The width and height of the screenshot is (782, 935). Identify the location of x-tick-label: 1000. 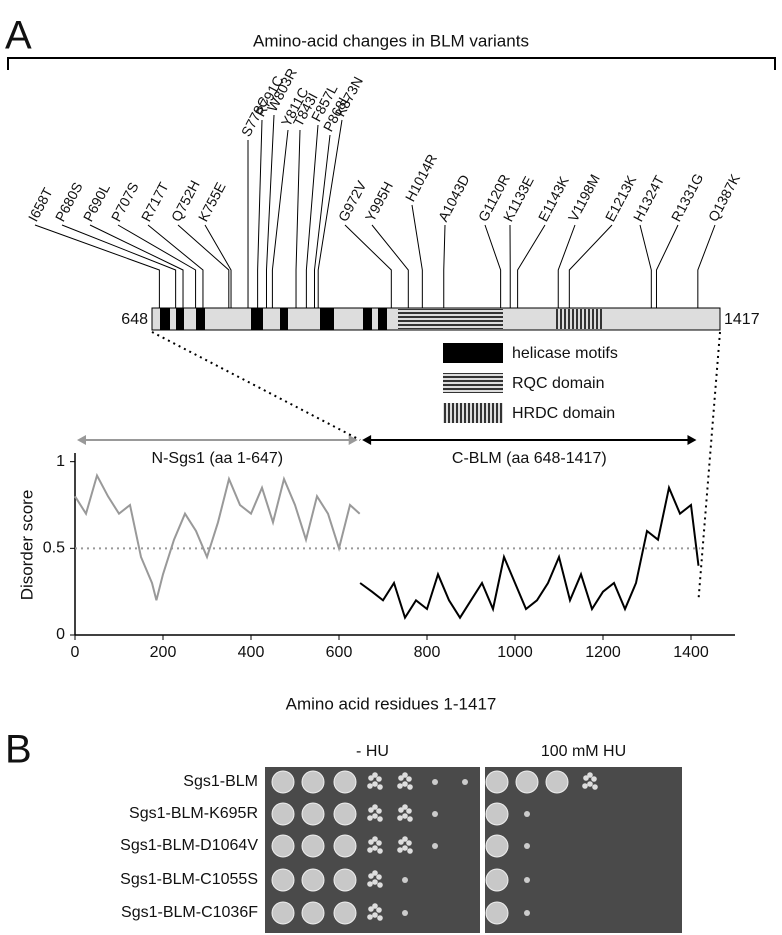
(515, 652).